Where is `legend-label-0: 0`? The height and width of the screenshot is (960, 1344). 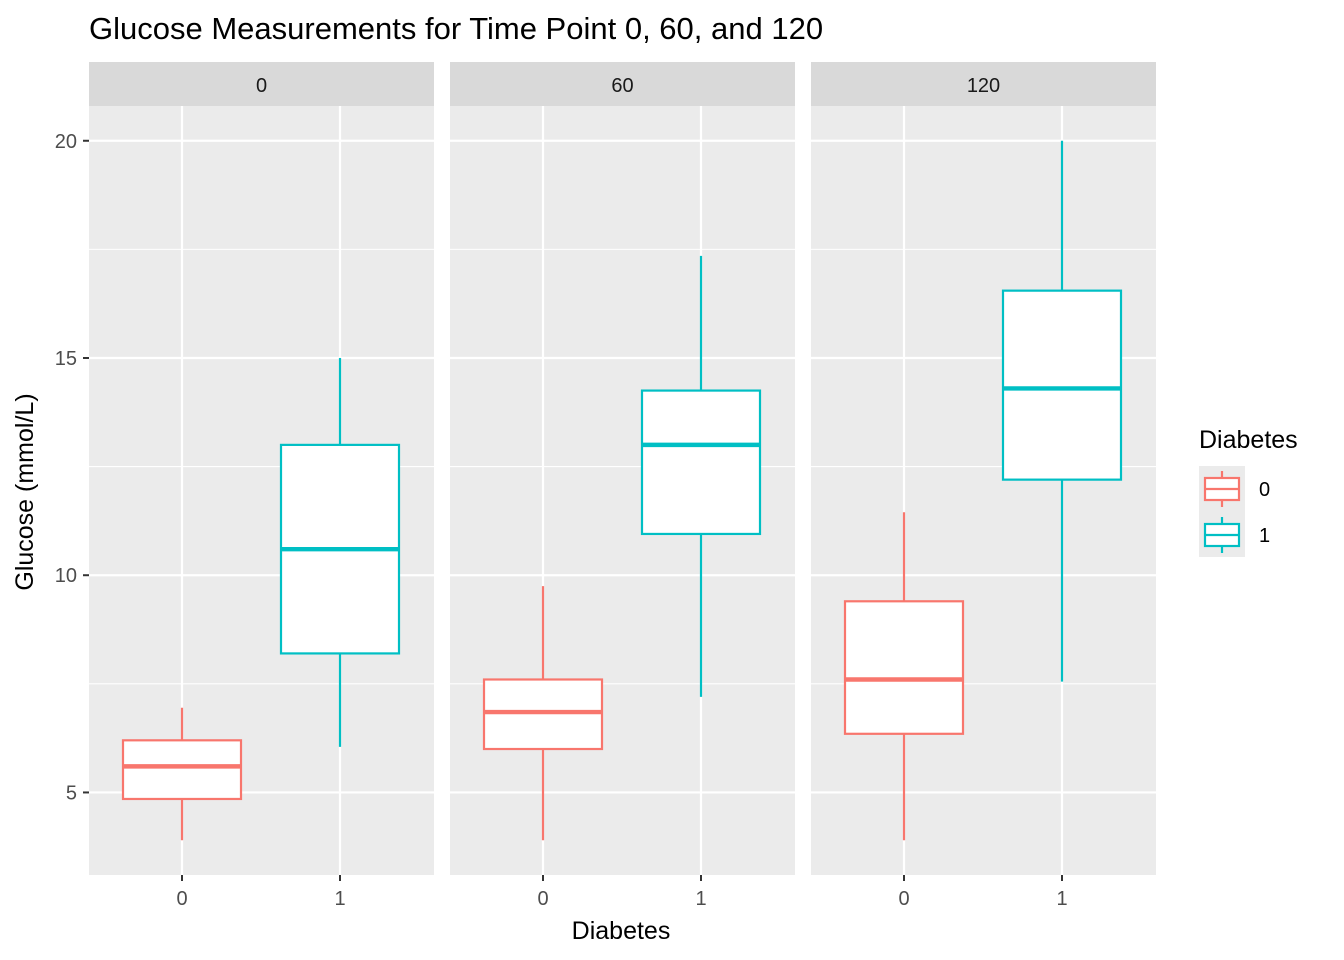
legend-label-0: 0 is located at coordinates (1264, 490).